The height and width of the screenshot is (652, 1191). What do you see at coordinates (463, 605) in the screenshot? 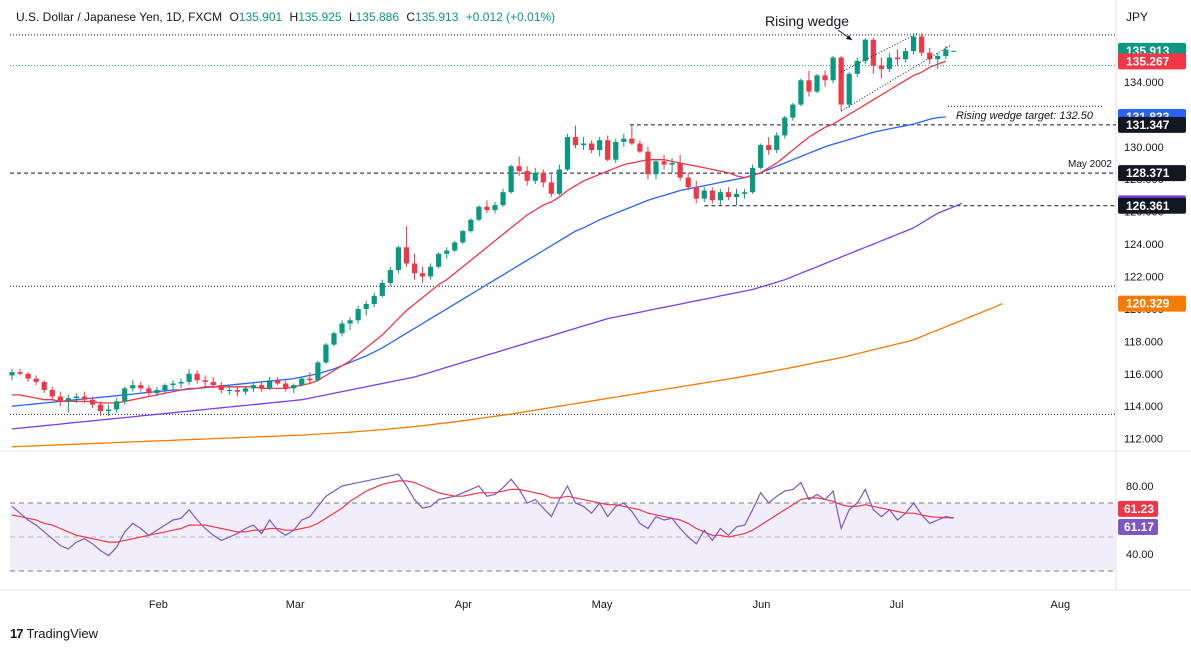
I see `time-tick-label: Apr` at bounding box center [463, 605].